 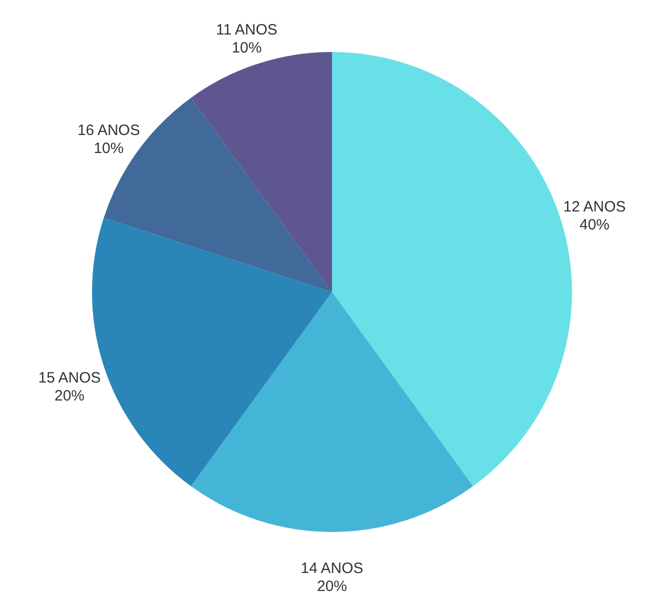 What do you see at coordinates (594, 225) in the screenshot?
I see `data-label: 40%` at bounding box center [594, 225].